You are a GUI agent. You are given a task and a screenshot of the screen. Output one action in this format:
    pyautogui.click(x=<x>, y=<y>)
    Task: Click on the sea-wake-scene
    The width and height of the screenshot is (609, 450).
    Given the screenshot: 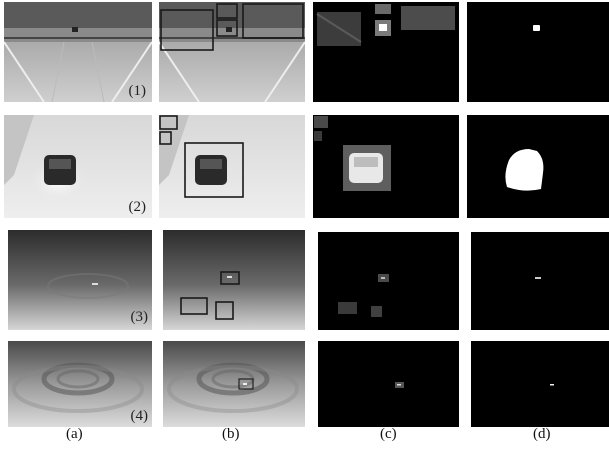 What is the action you would take?
    pyautogui.click(x=80, y=384)
    